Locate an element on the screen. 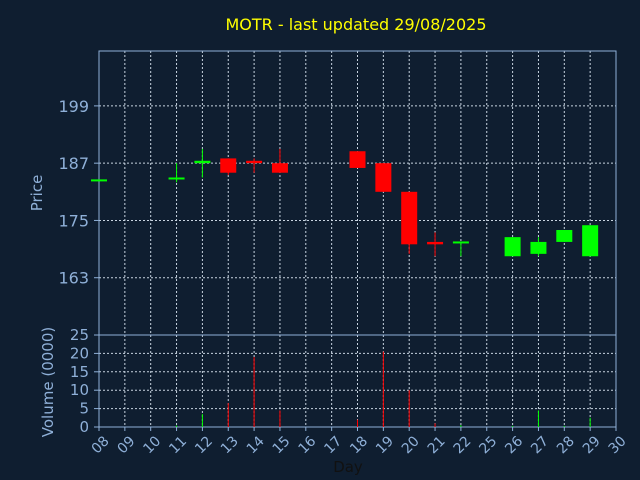  price-tick-label: 199 is located at coordinates (73, 106).